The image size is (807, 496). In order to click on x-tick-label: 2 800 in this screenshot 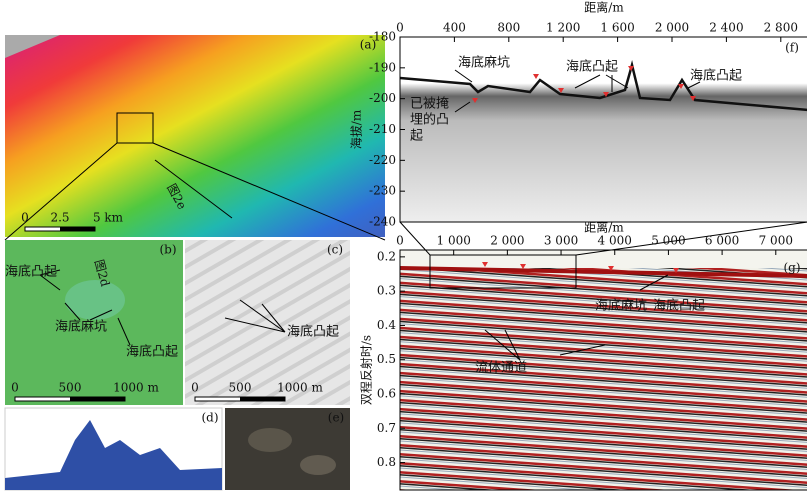, I will do `click(781, 28)`.